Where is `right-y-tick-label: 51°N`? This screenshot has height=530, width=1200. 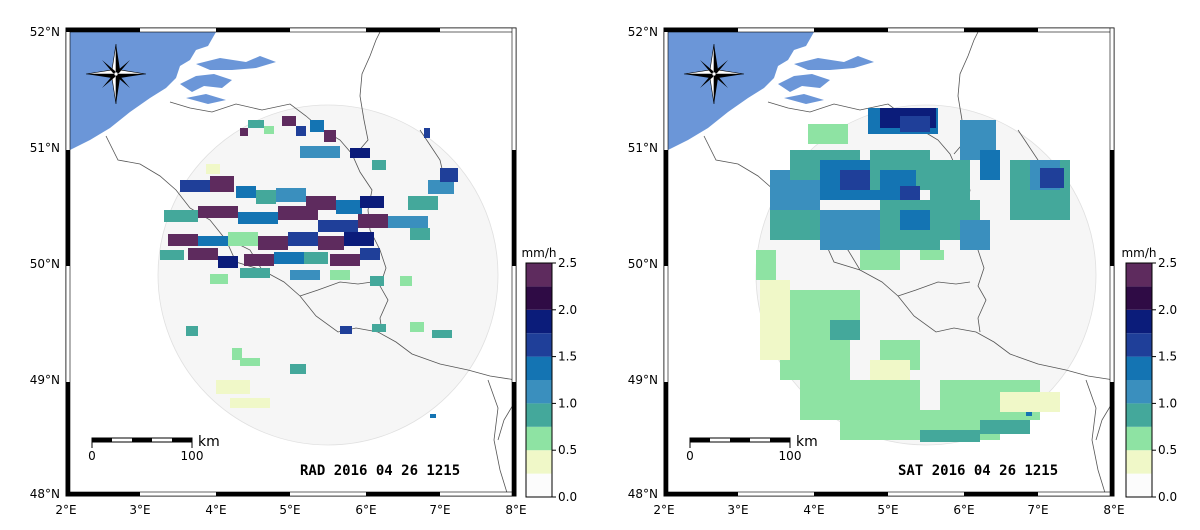 right-y-tick-label: 51°N is located at coordinates (643, 148).